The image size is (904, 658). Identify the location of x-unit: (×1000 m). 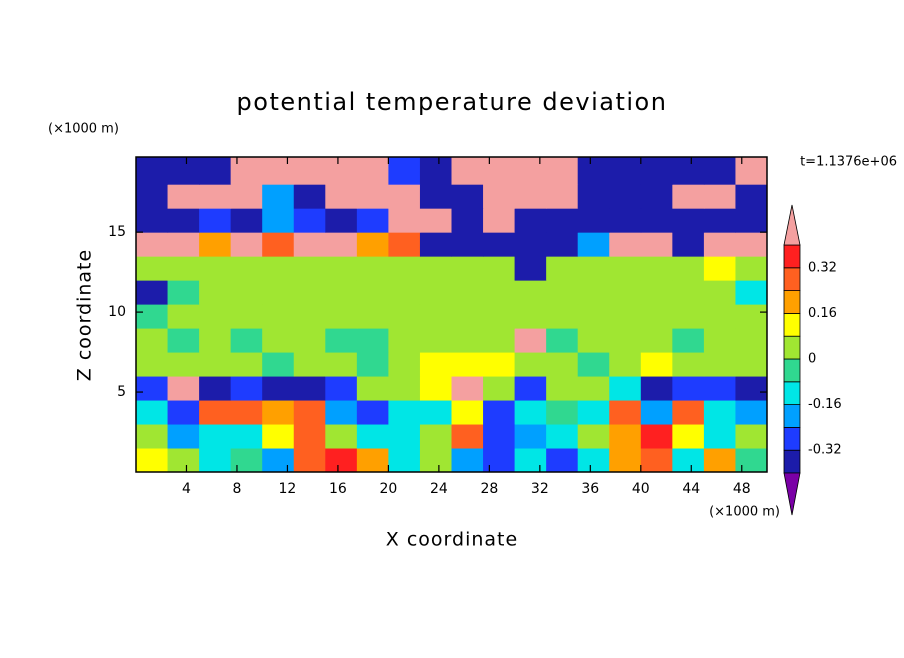
(744, 512).